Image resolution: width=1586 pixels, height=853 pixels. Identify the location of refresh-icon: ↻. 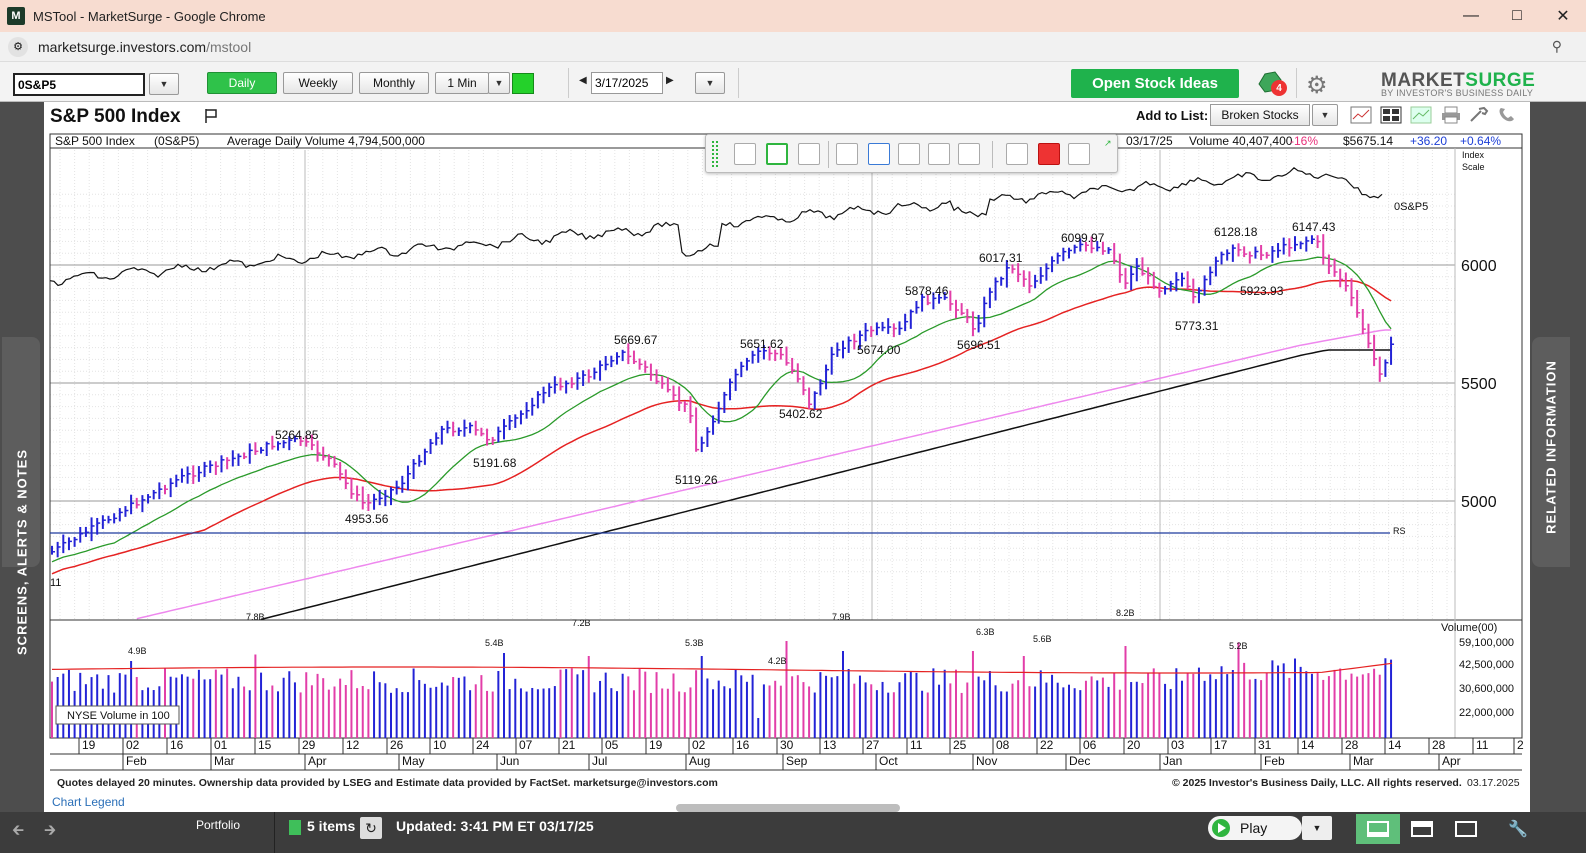
(371, 828).